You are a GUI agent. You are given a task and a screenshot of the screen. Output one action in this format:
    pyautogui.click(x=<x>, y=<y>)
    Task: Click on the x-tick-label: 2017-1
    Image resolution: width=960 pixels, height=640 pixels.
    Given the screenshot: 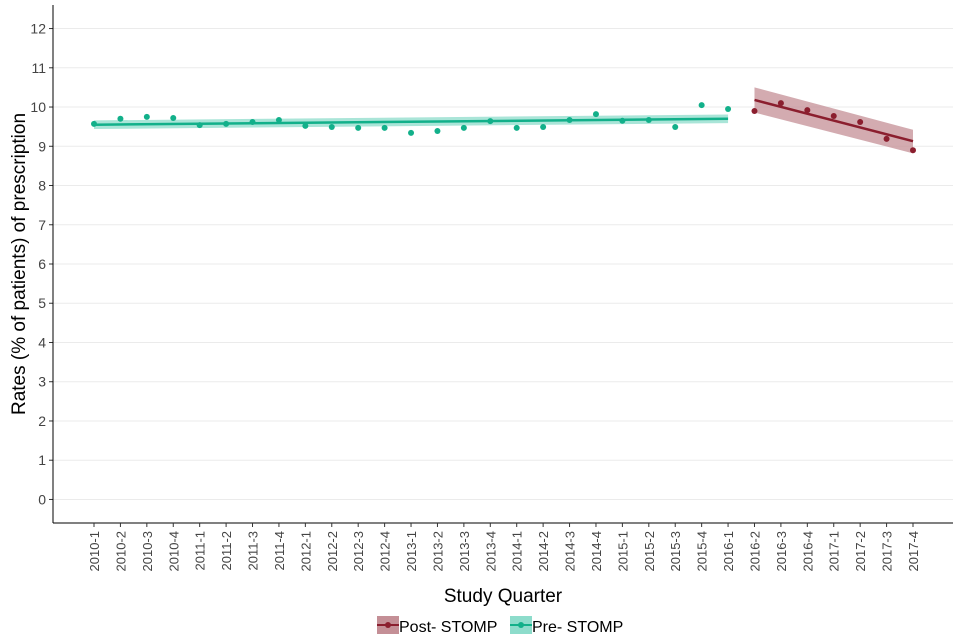 What is the action you would take?
    pyautogui.click(x=834, y=551)
    